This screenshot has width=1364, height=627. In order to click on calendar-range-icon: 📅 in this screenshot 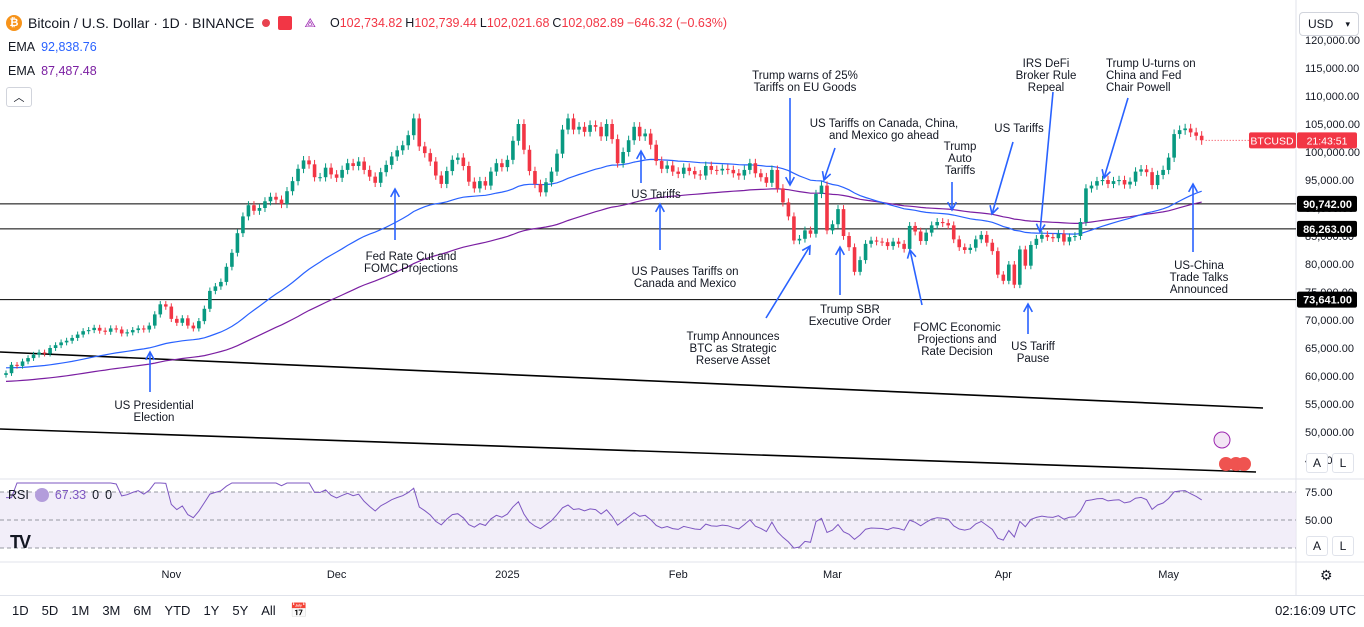, I will do `click(299, 610)`.